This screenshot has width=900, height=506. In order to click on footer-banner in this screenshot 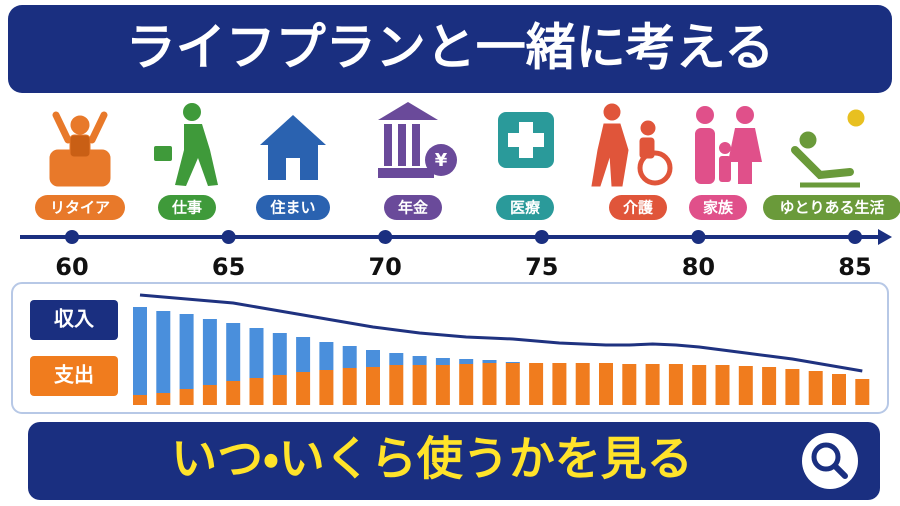, I will do `click(454, 461)`.